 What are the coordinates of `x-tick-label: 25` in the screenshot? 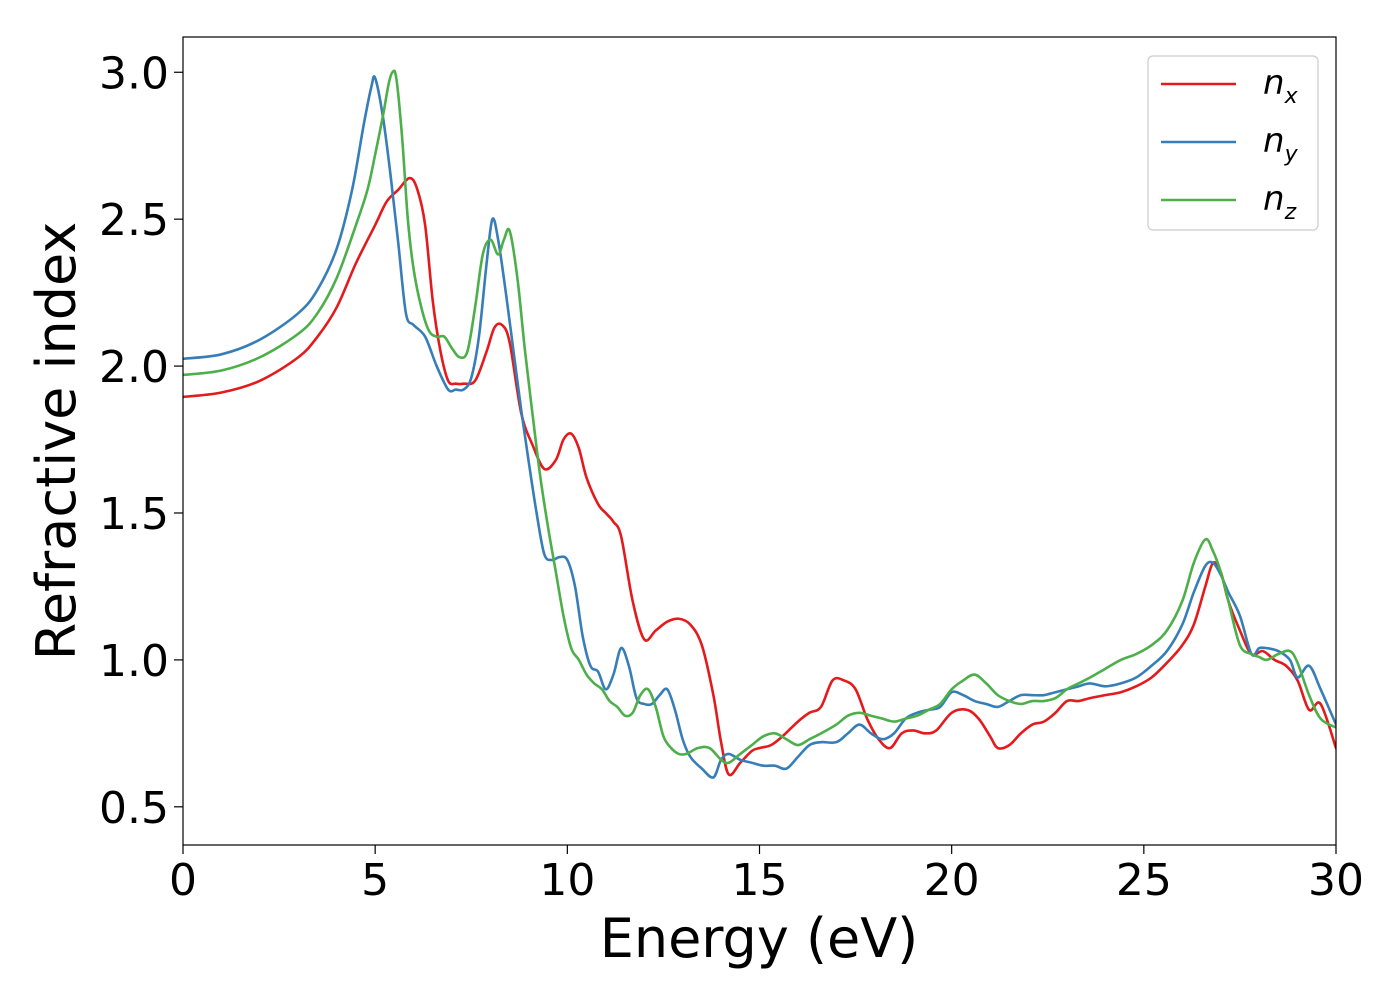 It's located at (1144, 880).